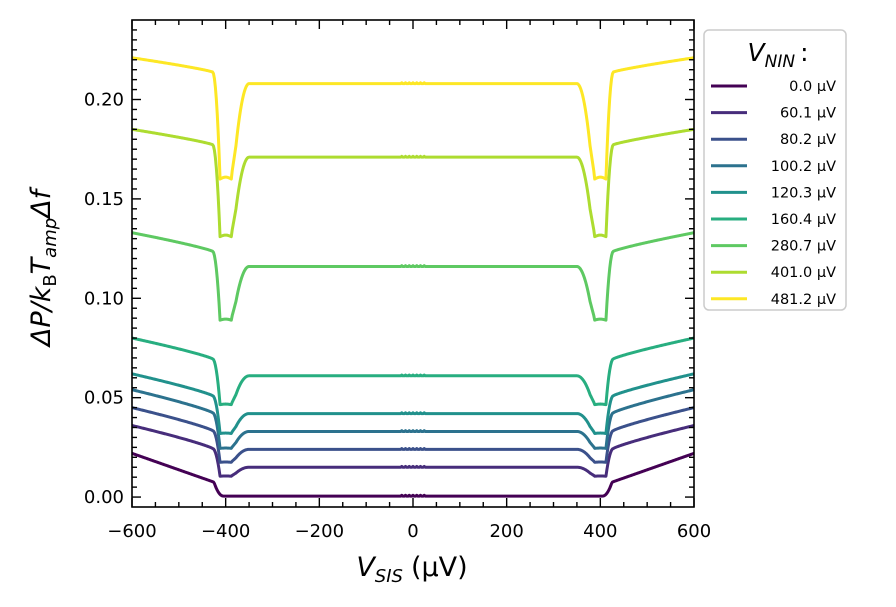 The height and width of the screenshot is (607, 896). Describe the element at coordinates (780, 62) in the screenshot. I see `legend-title-subscript: NIN` at that location.